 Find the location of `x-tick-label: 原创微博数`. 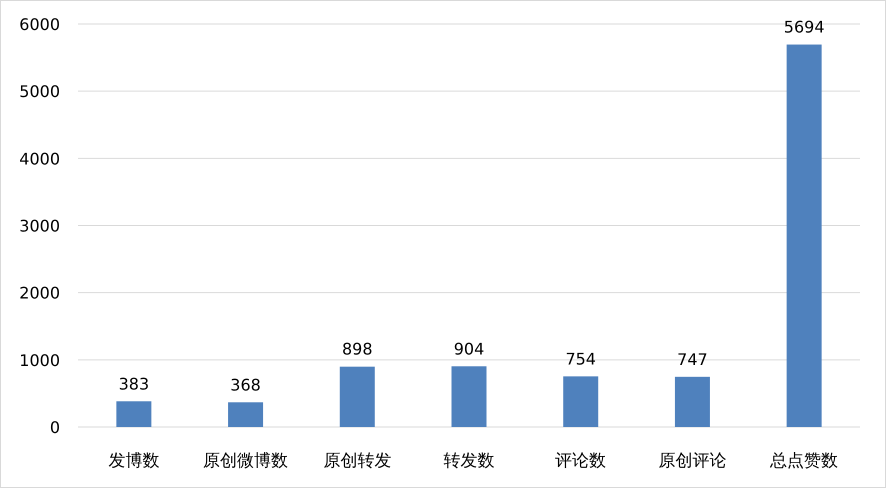

x-tick-label: 原创微博数 is located at coordinates (245, 461).